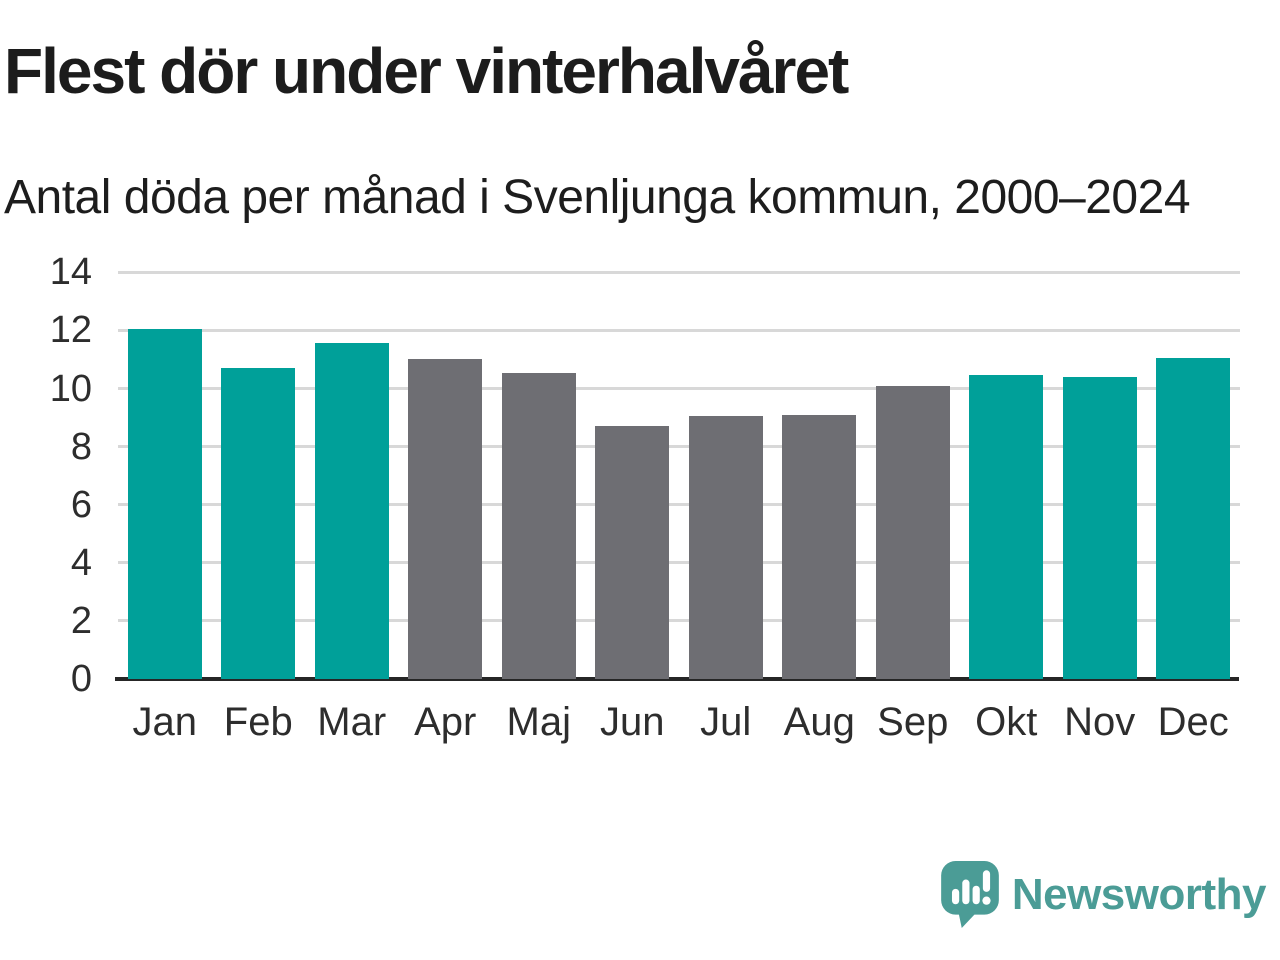 The height and width of the screenshot is (960, 1280). What do you see at coordinates (1193, 518) in the screenshot?
I see `bar-dec` at bounding box center [1193, 518].